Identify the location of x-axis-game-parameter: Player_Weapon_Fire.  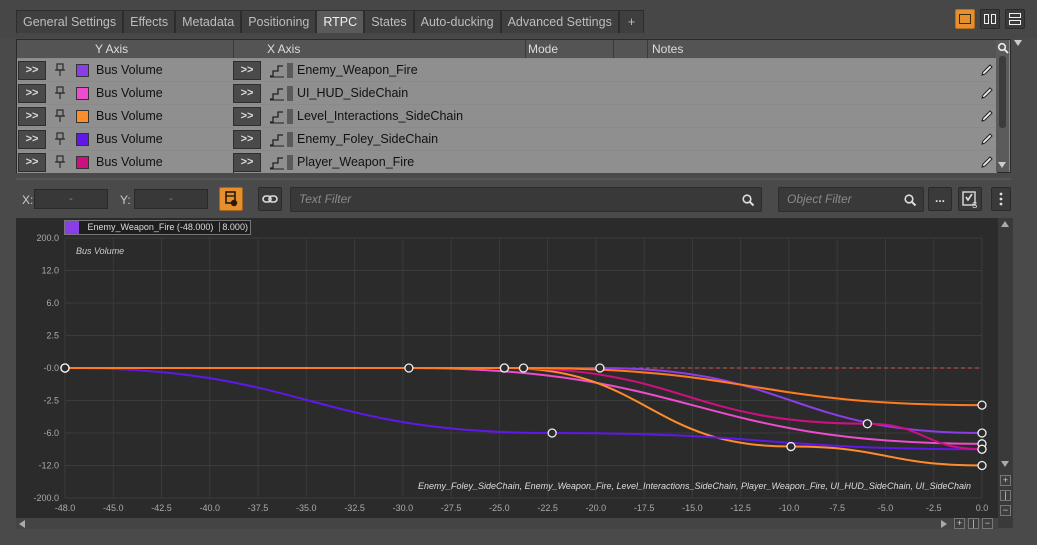
(356, 162).